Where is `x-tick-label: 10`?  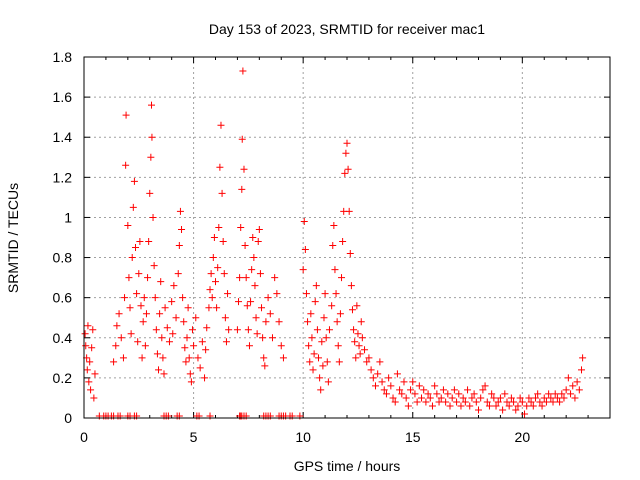
x-tick-label: 10 is located at coordinates (303, 437).